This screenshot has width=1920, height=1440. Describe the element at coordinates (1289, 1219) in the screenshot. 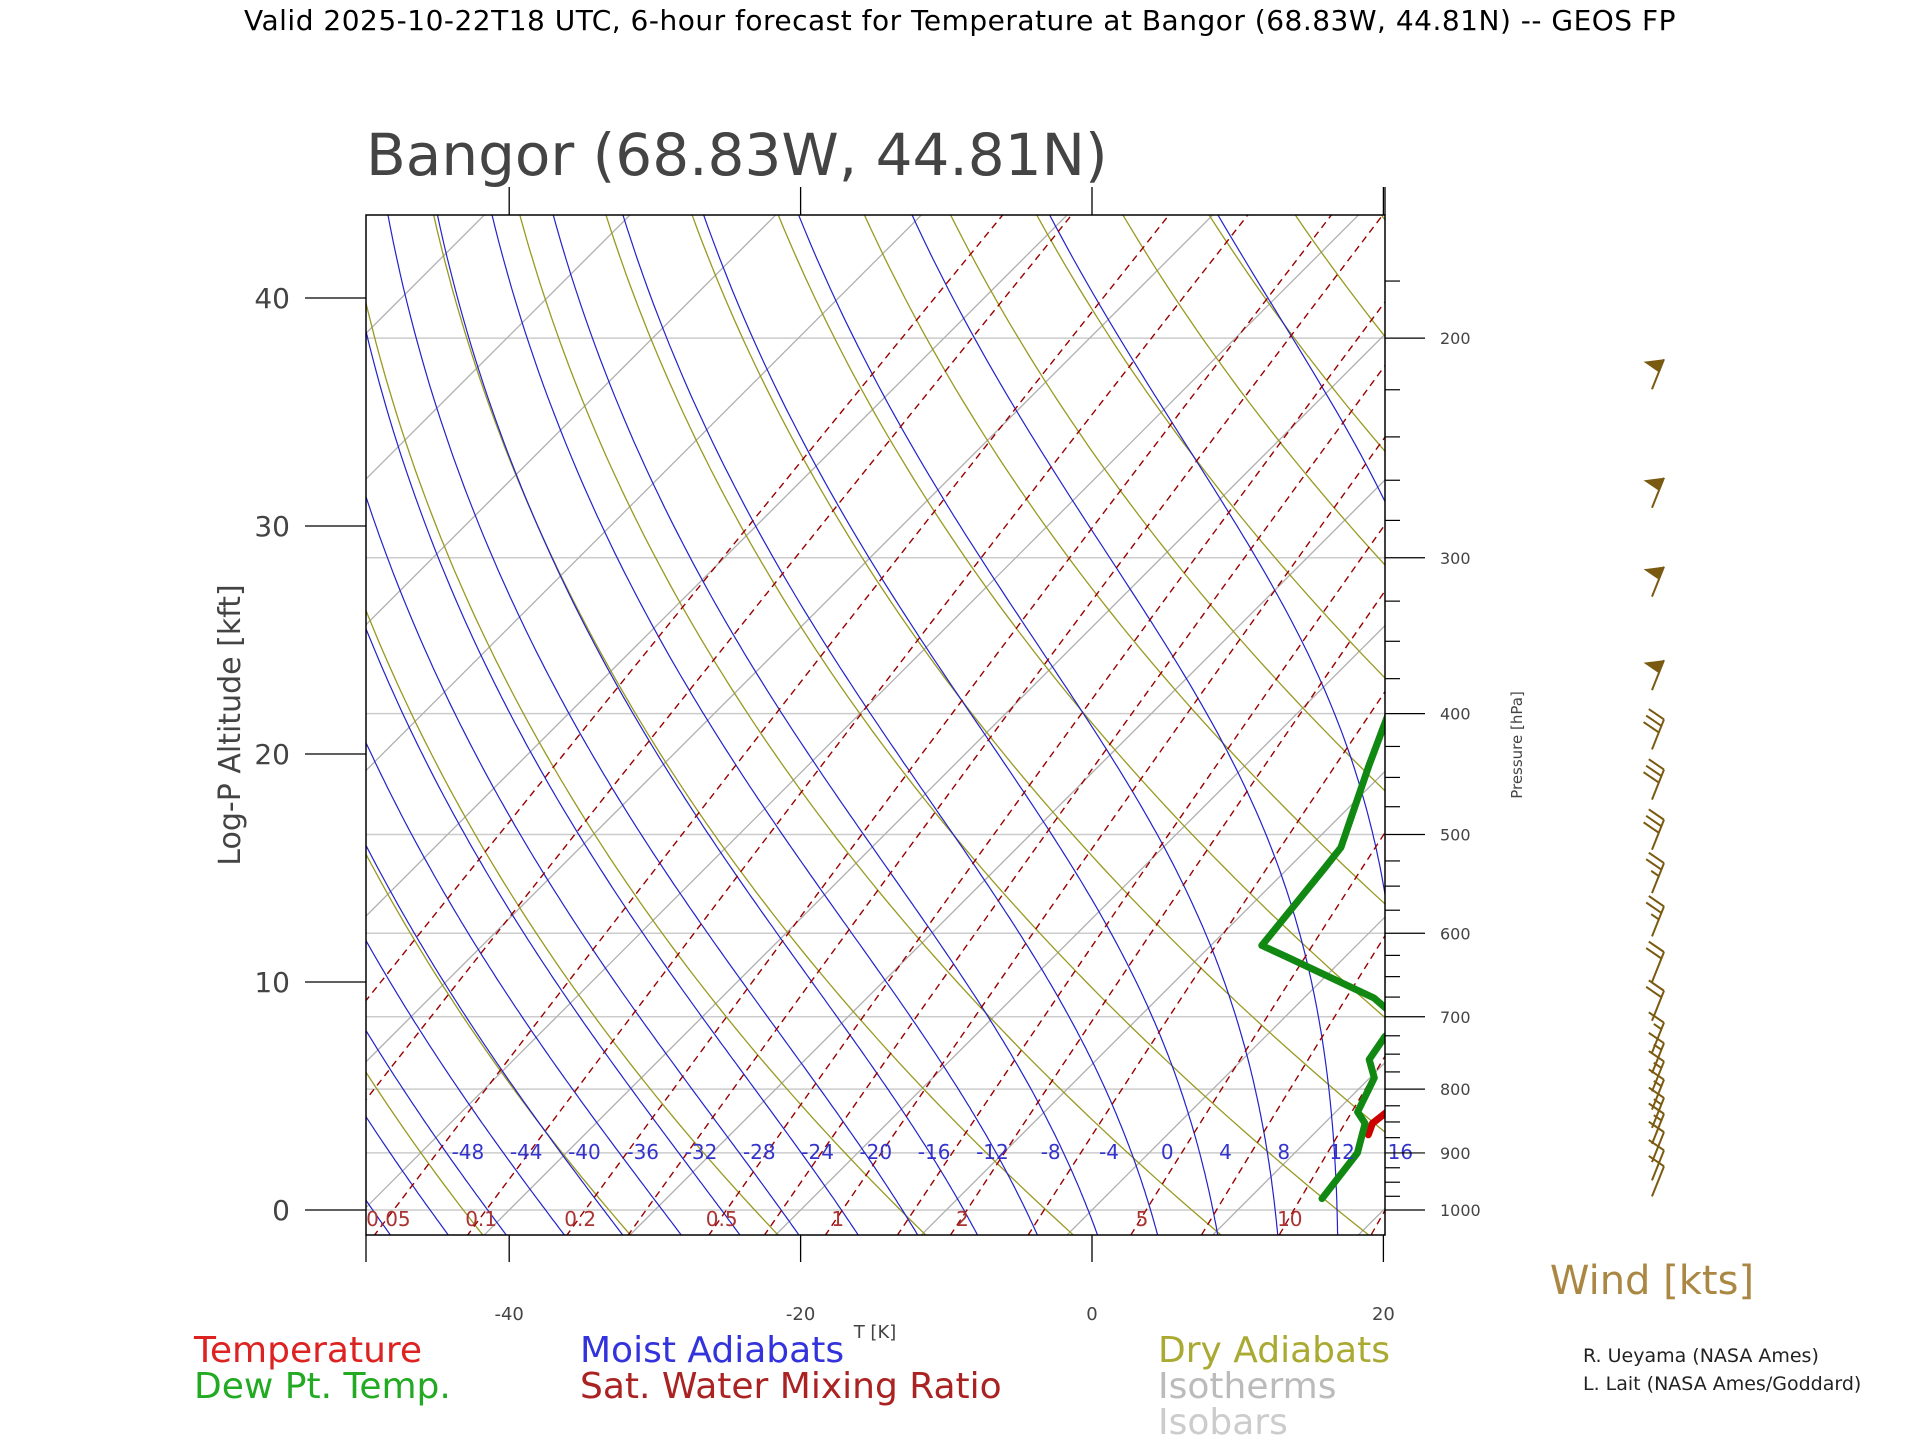

I see `mixing-ratio-label: 10` at that location.